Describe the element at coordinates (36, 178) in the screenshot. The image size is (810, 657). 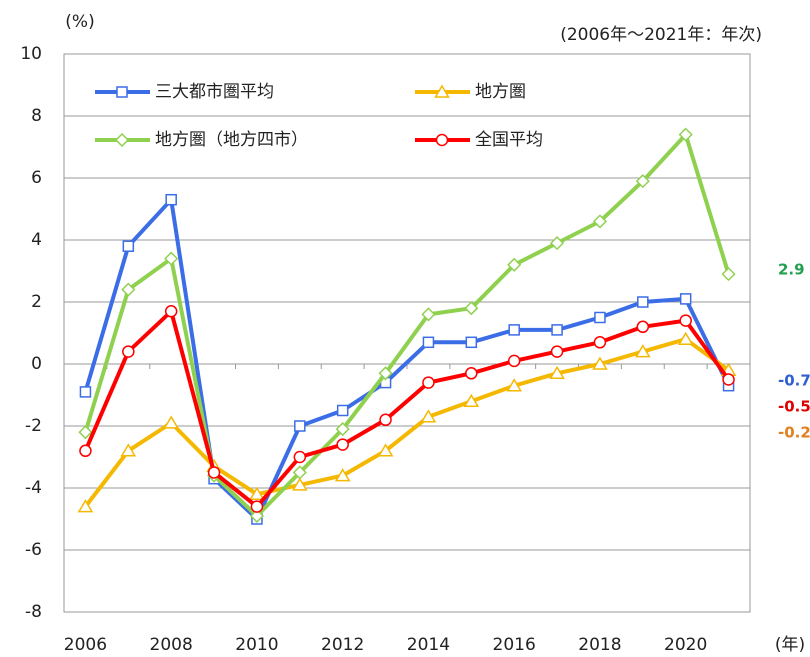
I see `y-tick-label: 6` at that location.